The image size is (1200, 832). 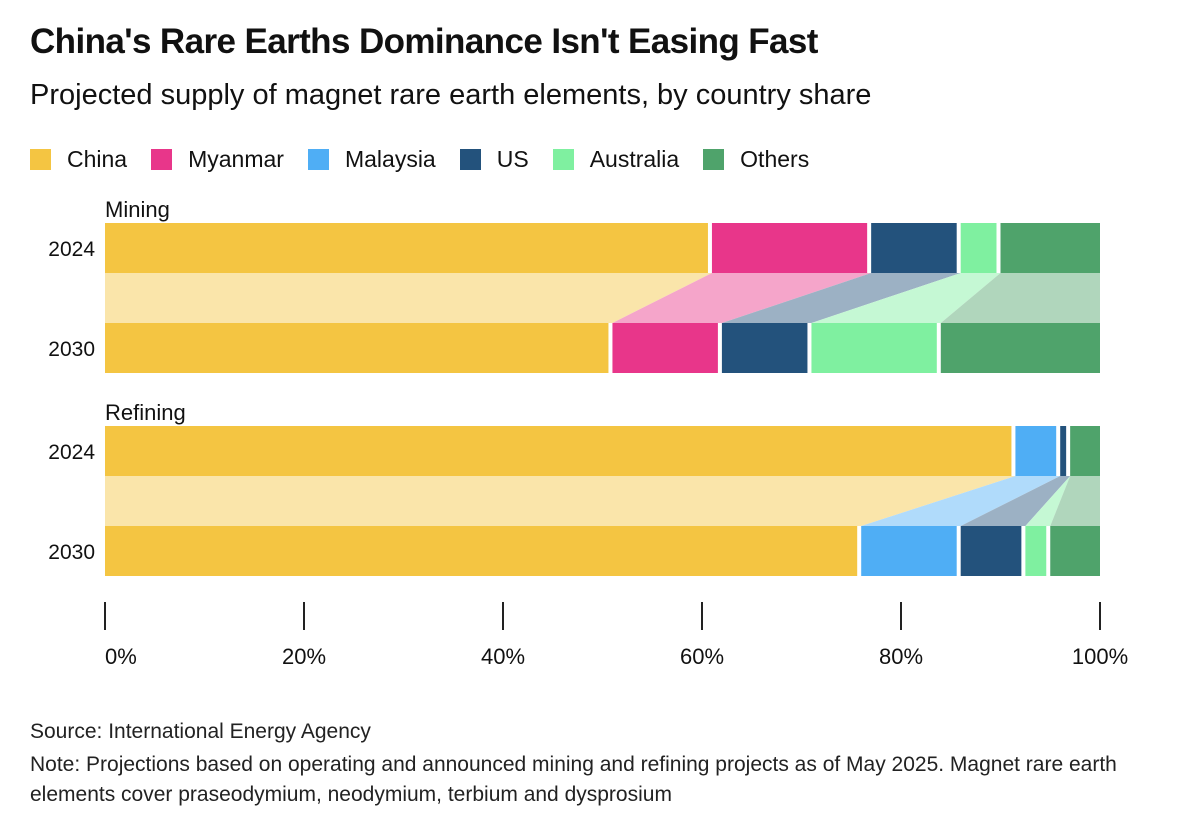 What do you see at coordinates (702, 656) in the screenshot?
I see `x-tick-label-3: 60%` at bounding box center [702, 656].